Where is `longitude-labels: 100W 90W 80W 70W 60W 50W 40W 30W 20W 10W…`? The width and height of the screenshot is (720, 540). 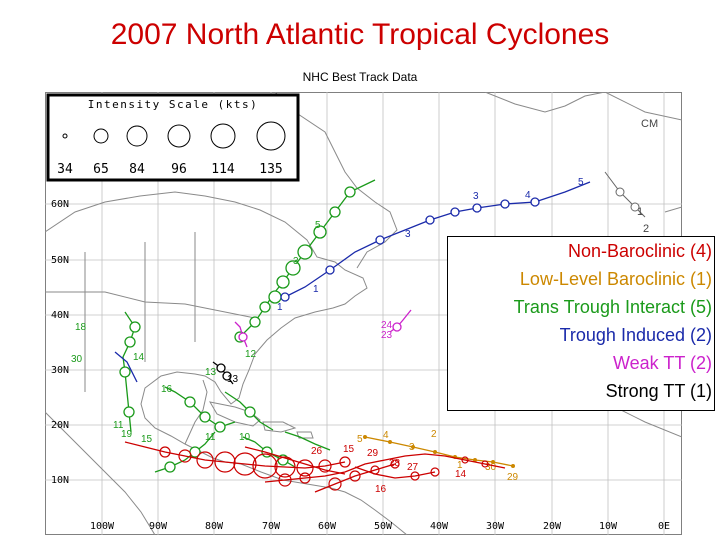 longitude-labels: 100W 90W 80W 70W 60W 50W 40W 30W 20W 10W… is located at coordinates (380, 526).